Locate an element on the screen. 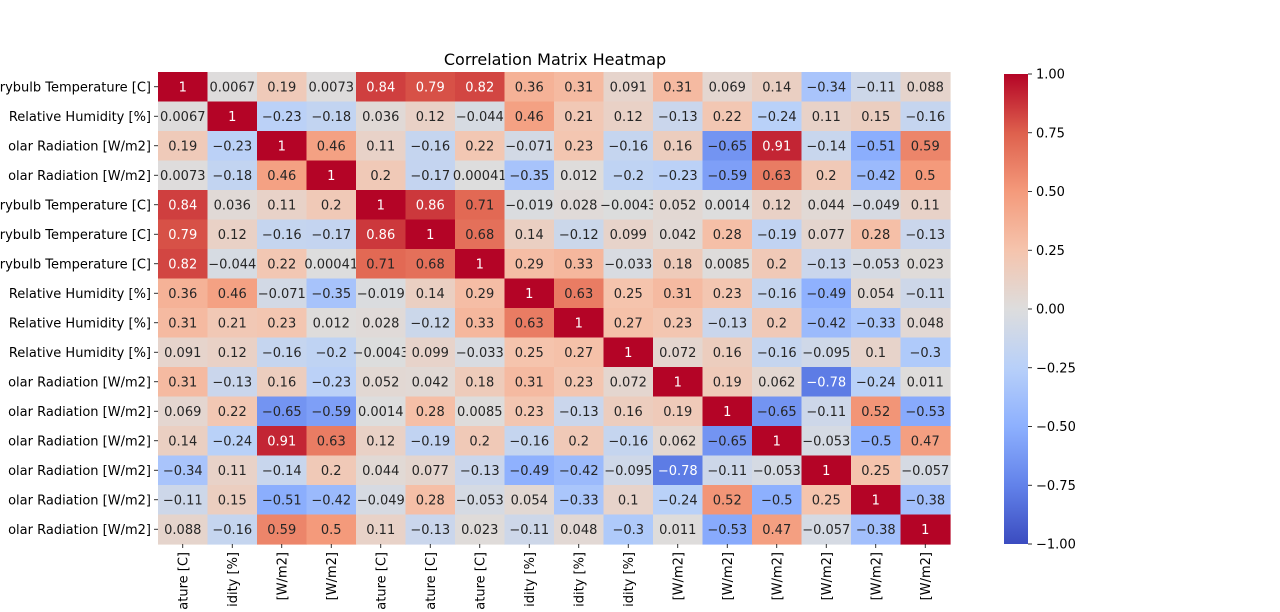 This screenshot has width=1280, height=612. cell-value-label: −0.24 is located at coordinates (876, 382).